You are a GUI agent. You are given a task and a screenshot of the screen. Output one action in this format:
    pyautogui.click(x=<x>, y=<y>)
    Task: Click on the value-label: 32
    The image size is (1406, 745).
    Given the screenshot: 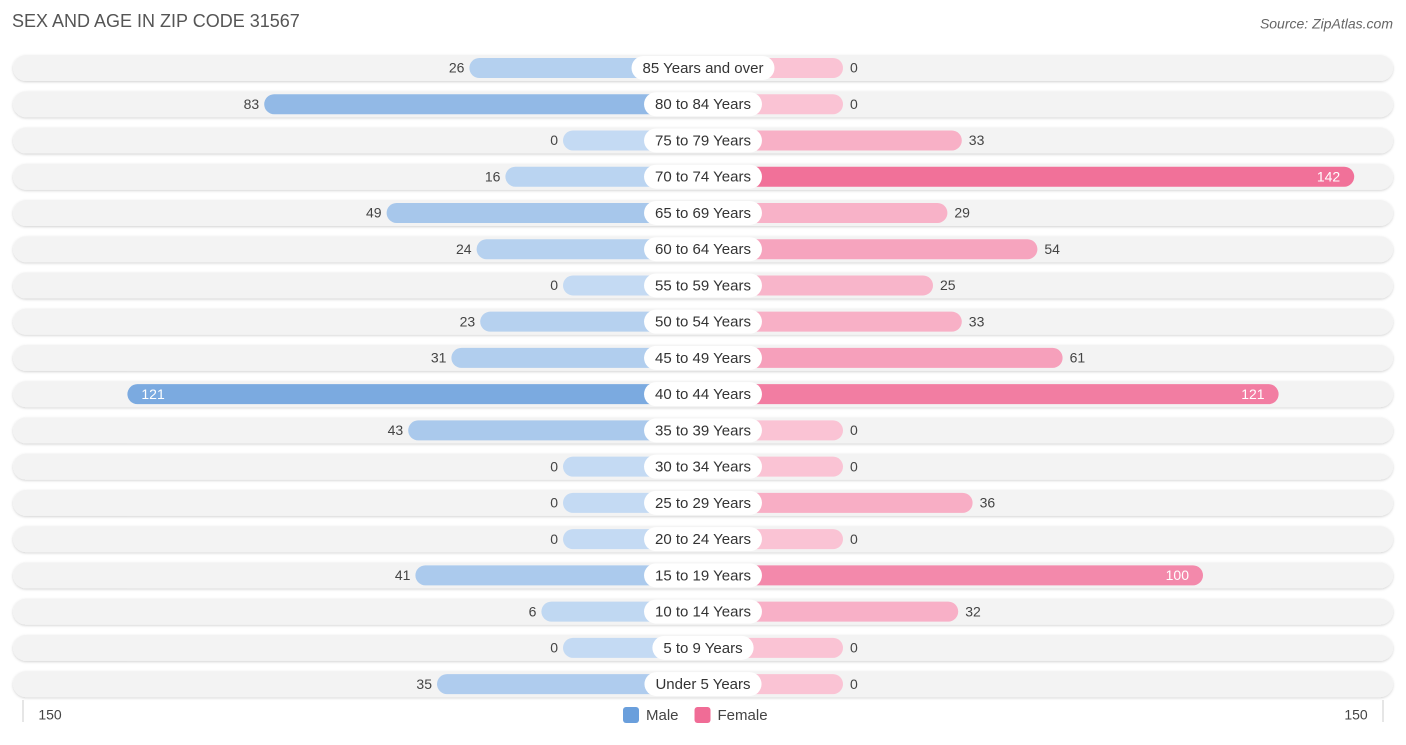 What is the action you would take?
    pyautogui.click(x=973, y=611)
    